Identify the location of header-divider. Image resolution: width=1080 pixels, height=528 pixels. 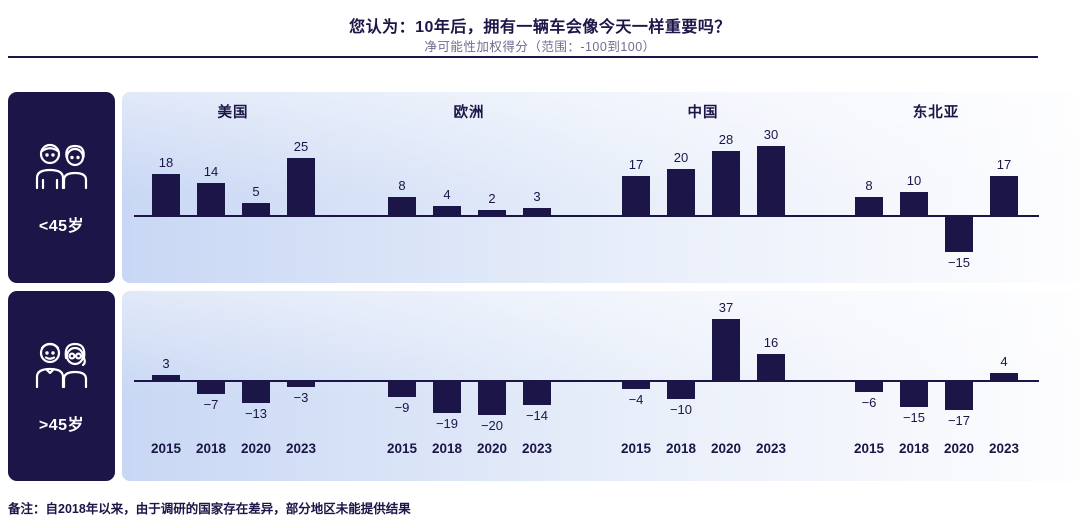
(523, 57).